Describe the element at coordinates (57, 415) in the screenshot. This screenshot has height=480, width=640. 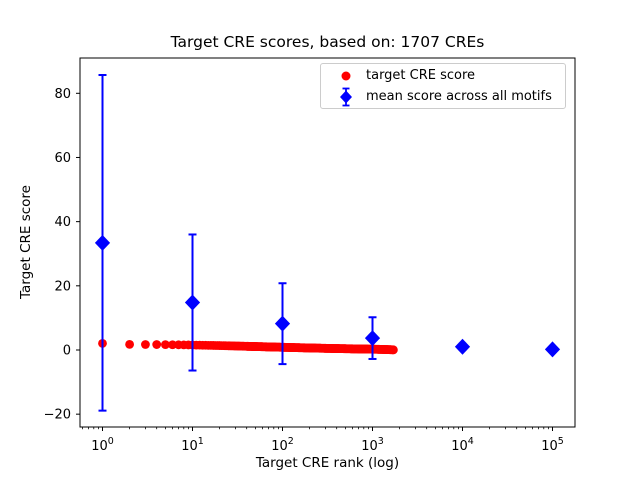
I see `y-tick-label: −20` at that location.